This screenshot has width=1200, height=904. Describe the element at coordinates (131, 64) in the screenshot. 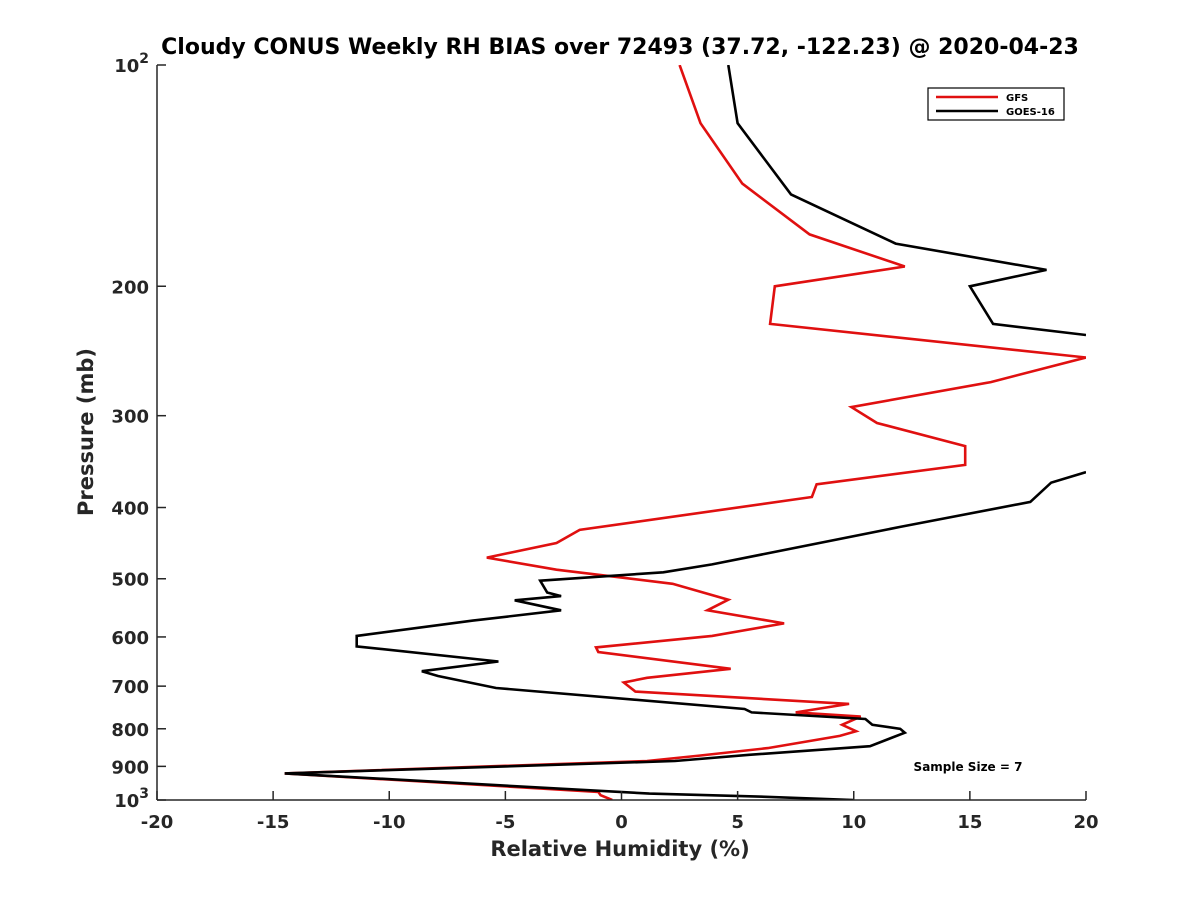

I see `y-tick-label: 10²` at that location.